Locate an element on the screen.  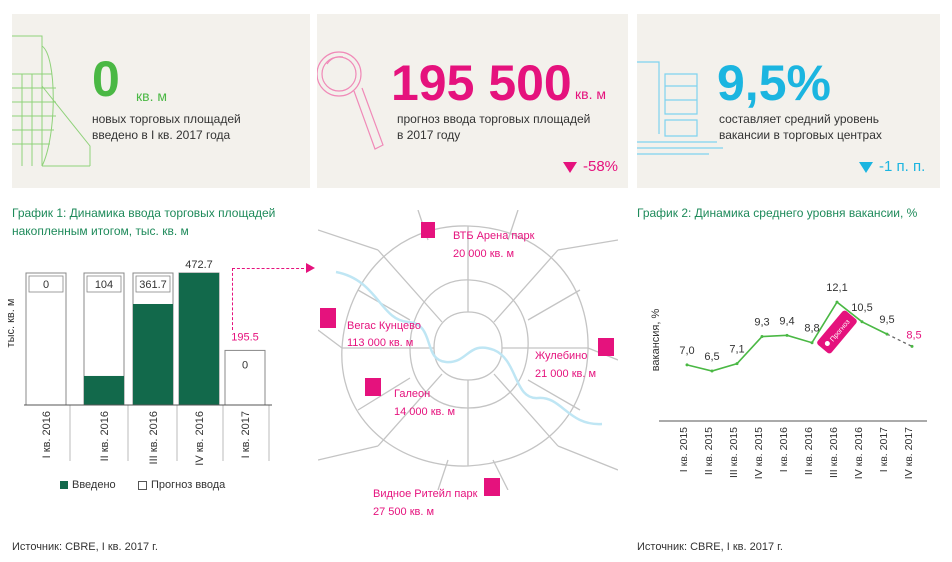
x-tick-label: II кв. 2015 is located at coordinates (709, 451).